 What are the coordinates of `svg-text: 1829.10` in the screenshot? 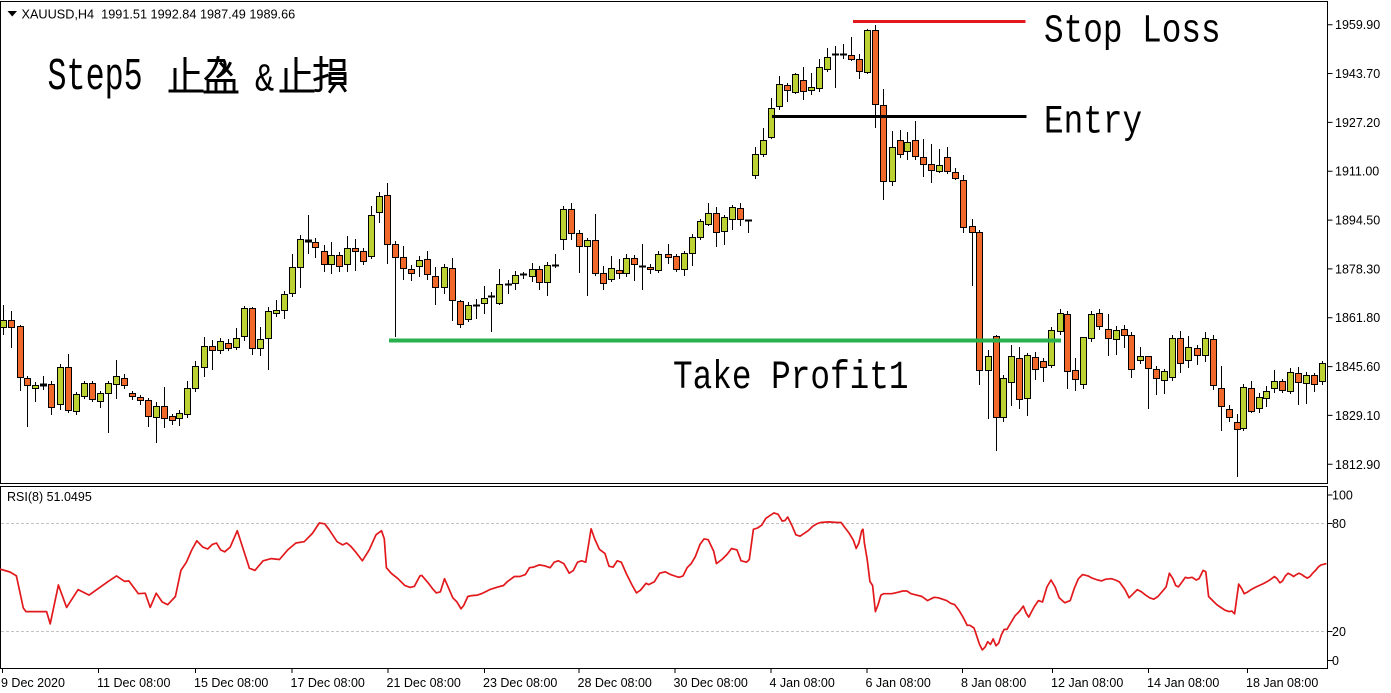 It's located at (1357, 416).